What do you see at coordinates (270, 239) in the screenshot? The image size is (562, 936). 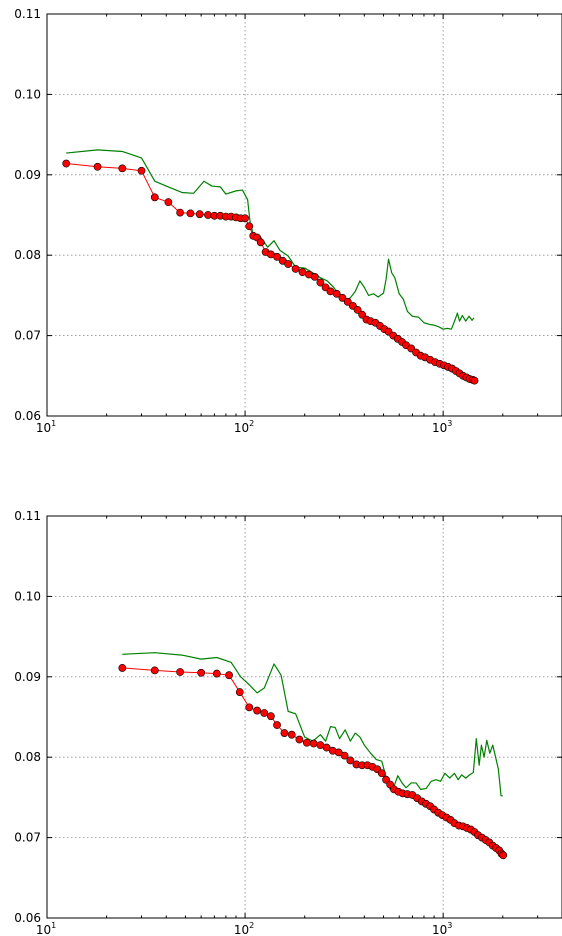 I see `series-line-green` at bounding box center [270, 239].